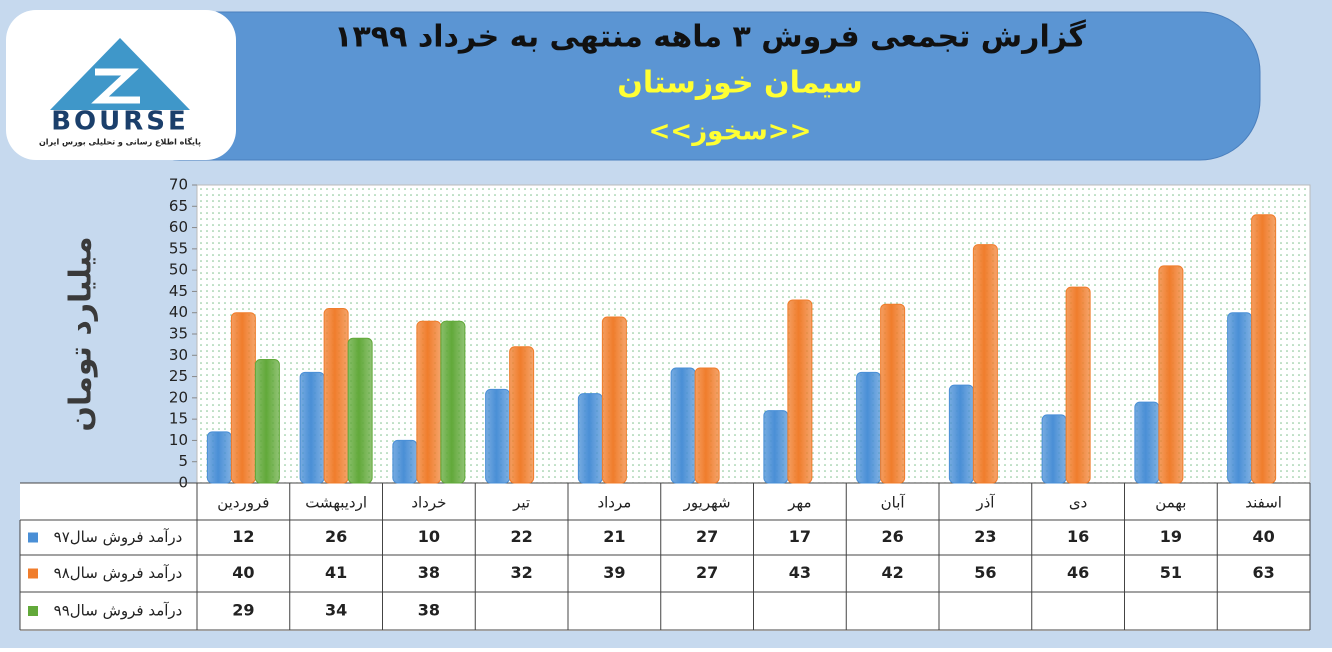 Image resolution: width=1332 pixels, height=652 pixels. What do you see at coordinates (985, 503) in the screenshot?
I see `x-tick-label: آذر` at bounding box center [985, 503].